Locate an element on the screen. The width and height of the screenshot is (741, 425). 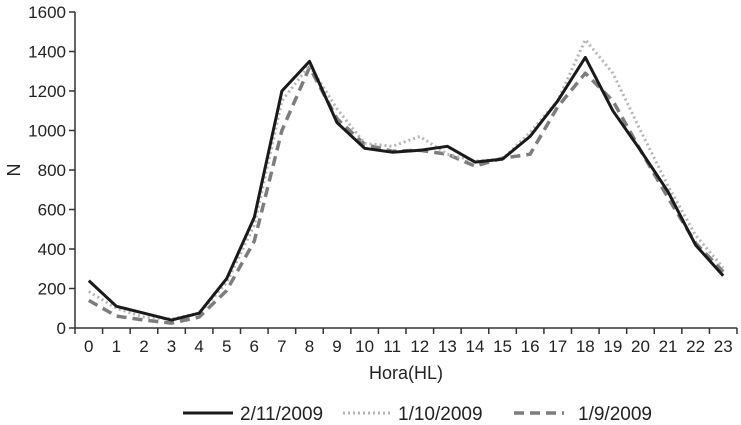
y-tick-label: 400 is located at coordinates (52, 249).